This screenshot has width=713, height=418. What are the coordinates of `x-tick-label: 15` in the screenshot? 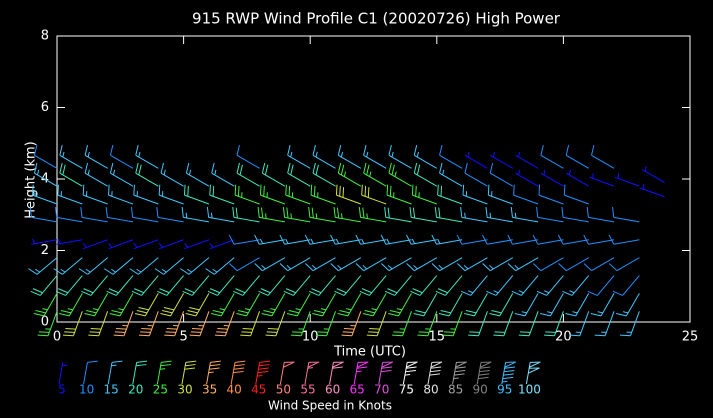 It's located at (437, 337).